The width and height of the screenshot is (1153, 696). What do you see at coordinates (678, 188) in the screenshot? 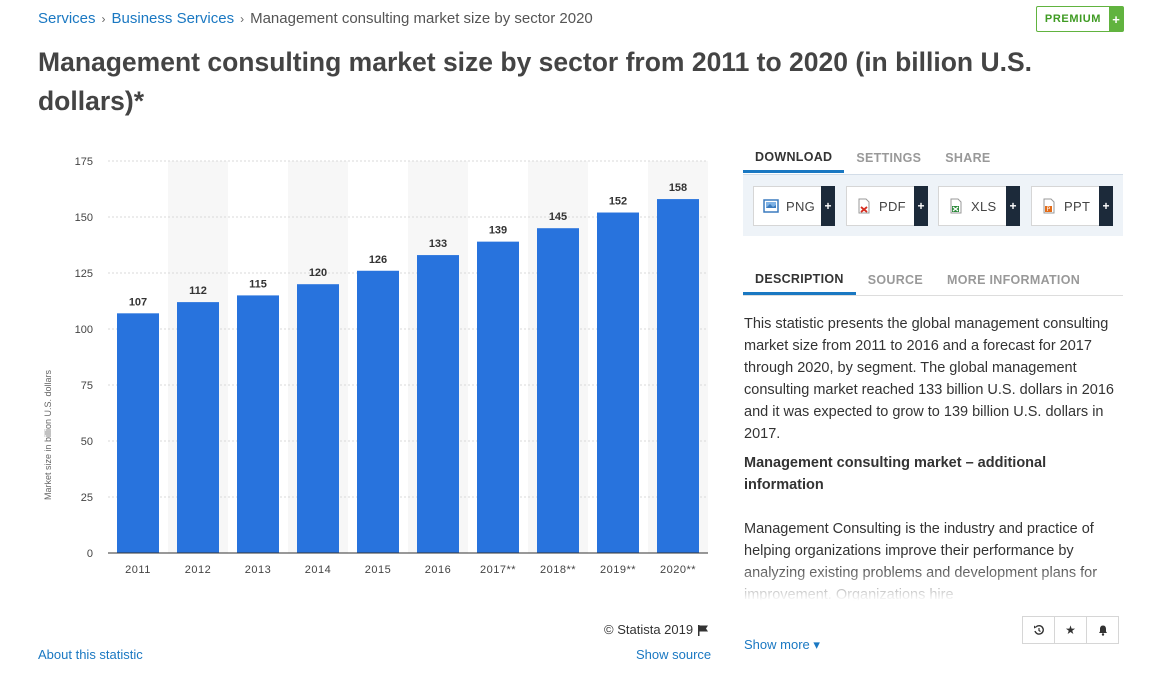
I see `data-label: 158` at bounding box center [678, 188].